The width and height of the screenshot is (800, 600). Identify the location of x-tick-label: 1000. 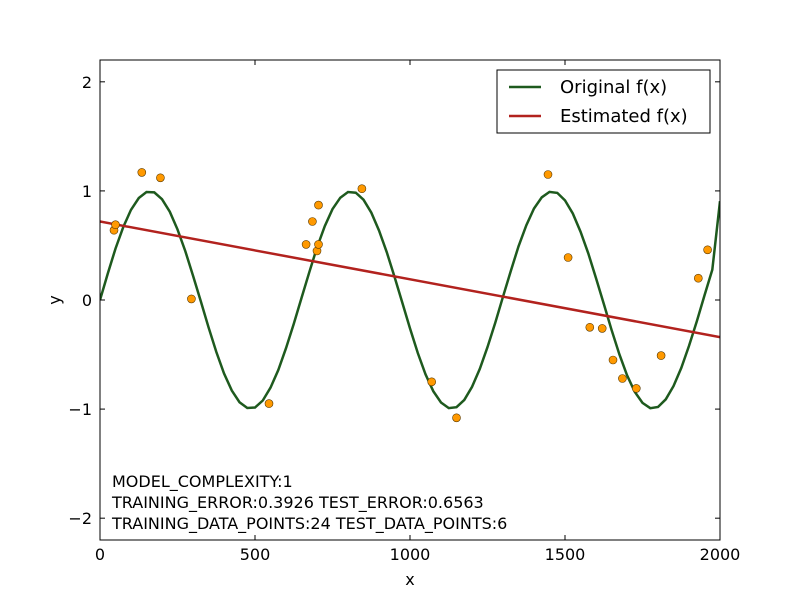
(410, 554).